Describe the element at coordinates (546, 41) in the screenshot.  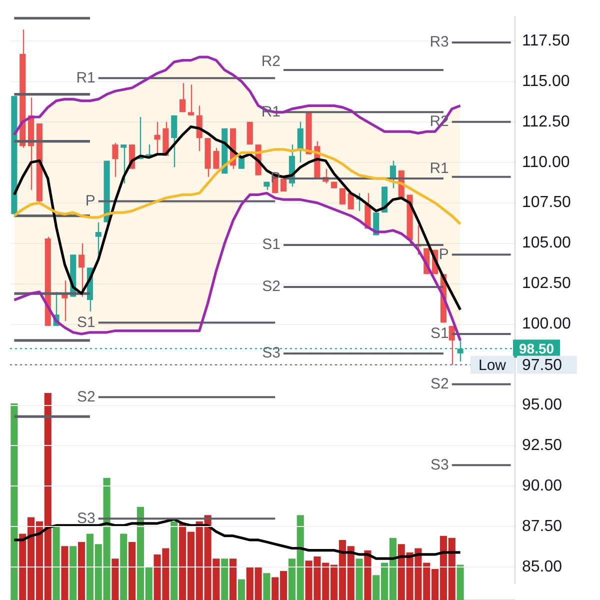
I see `y-tick-label: 117.50` at that location.